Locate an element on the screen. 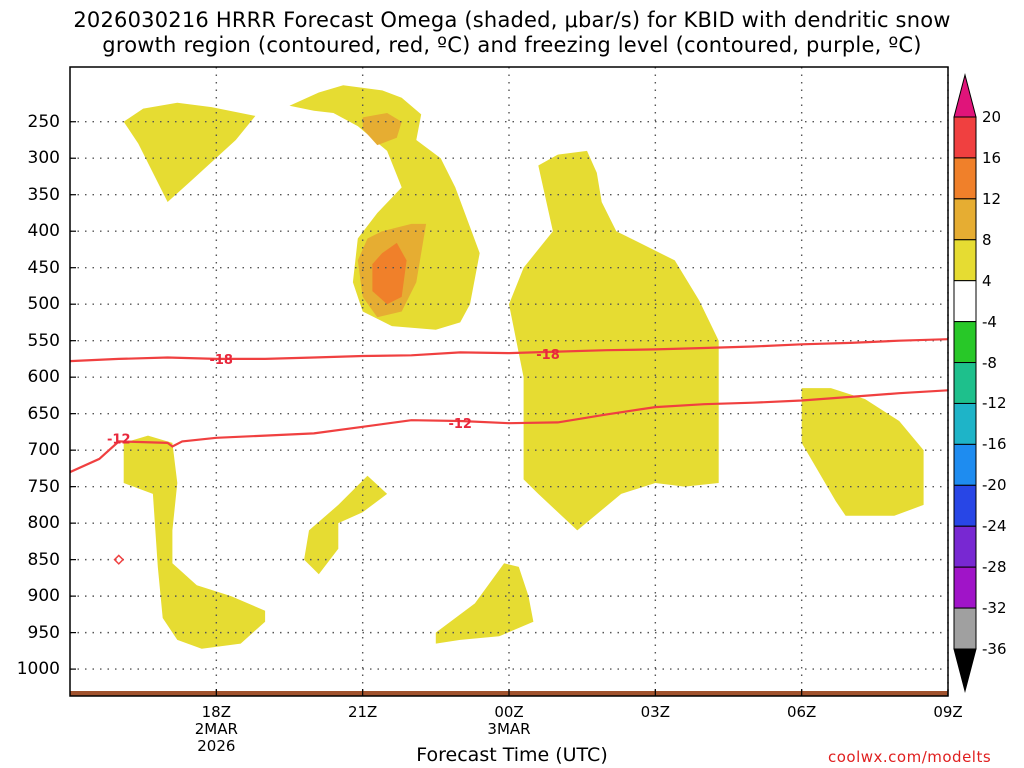 Image resolution: width=1024 pixels, height=768 pixels. y-tick-label: 250 is located at coordinates (43, 121).